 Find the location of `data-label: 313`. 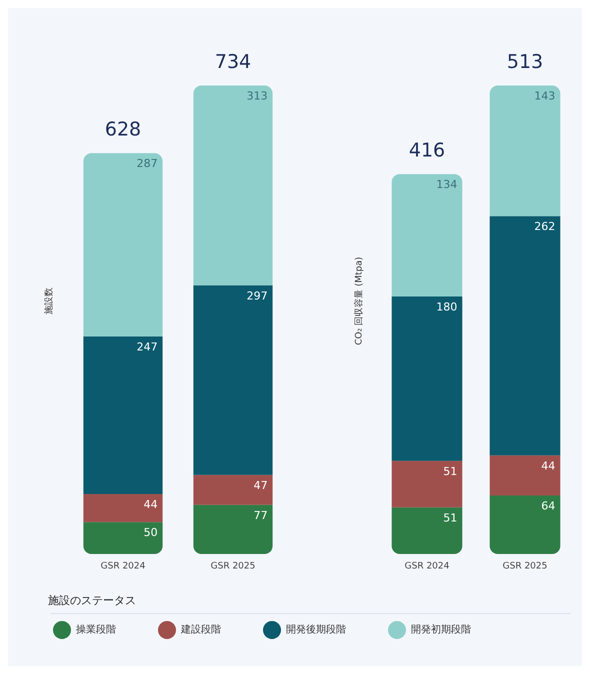

data-label: 313 is located at coordinates (257, 95).